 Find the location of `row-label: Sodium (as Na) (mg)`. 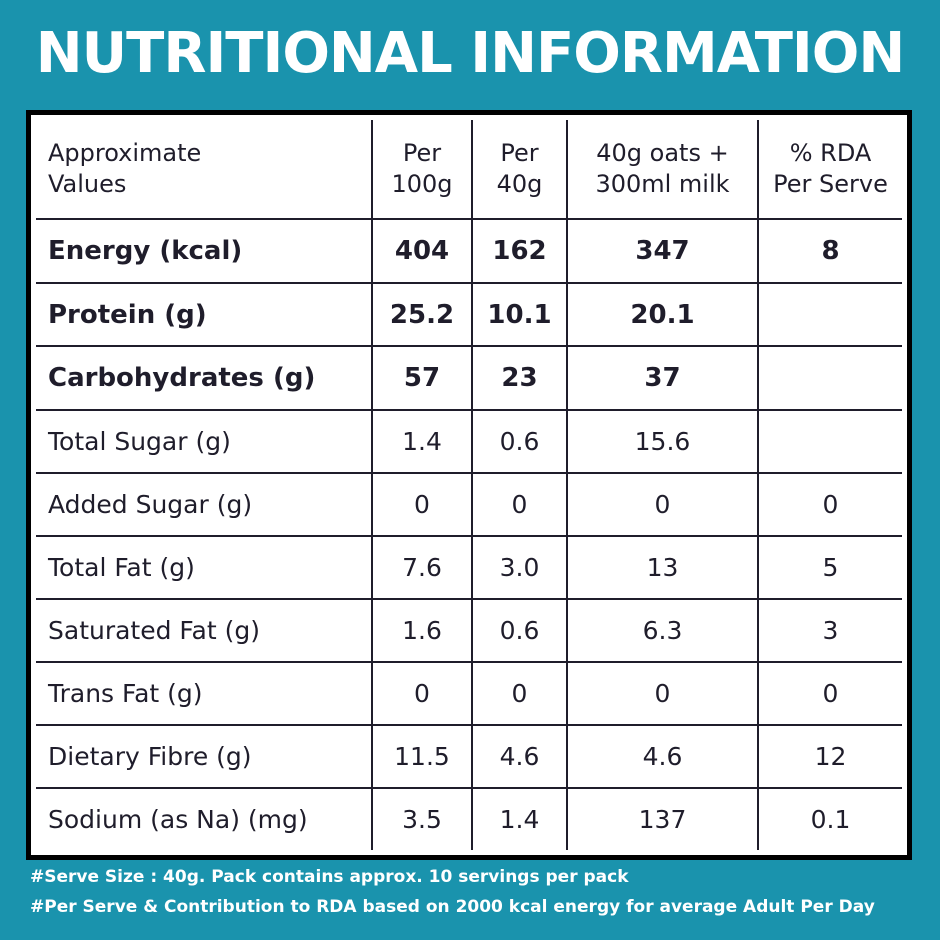

row-label: Sodium (as Na) (mg) is located at coordinates (204, 818).